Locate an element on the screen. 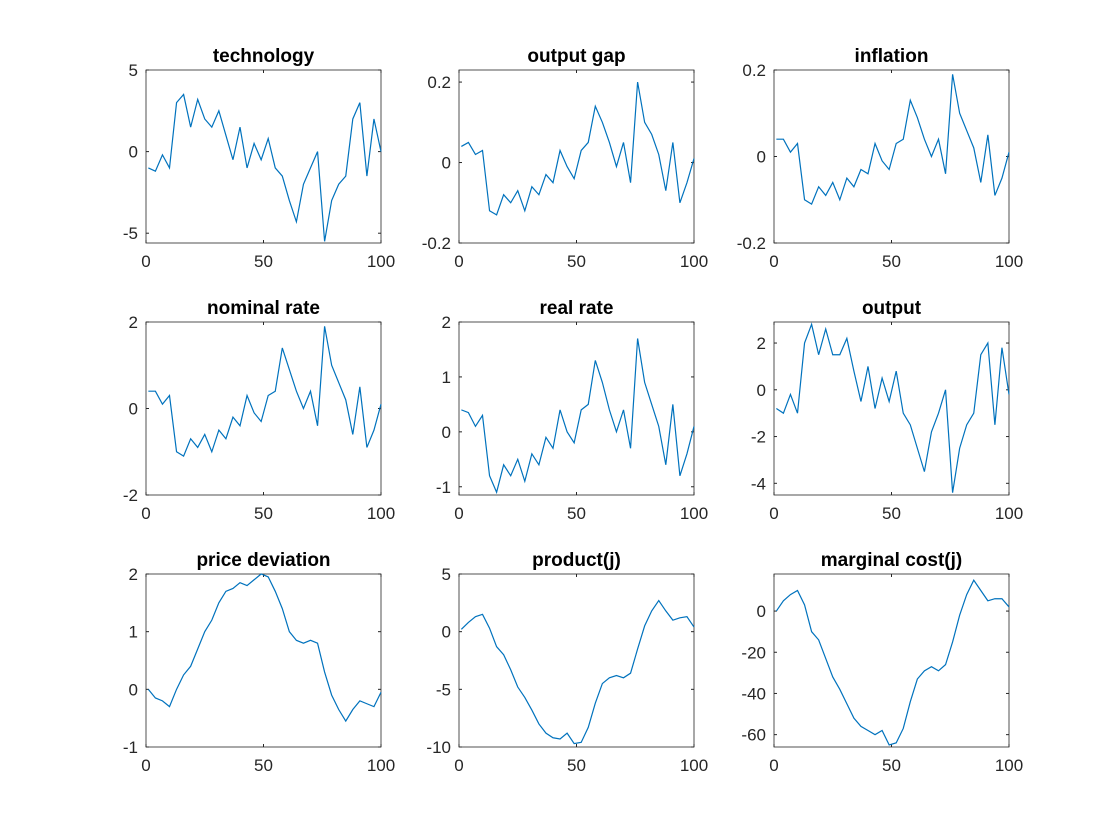 This screenshot has height=840, width=1120. subplot-title: inflation is located at coordinates (892, 56).